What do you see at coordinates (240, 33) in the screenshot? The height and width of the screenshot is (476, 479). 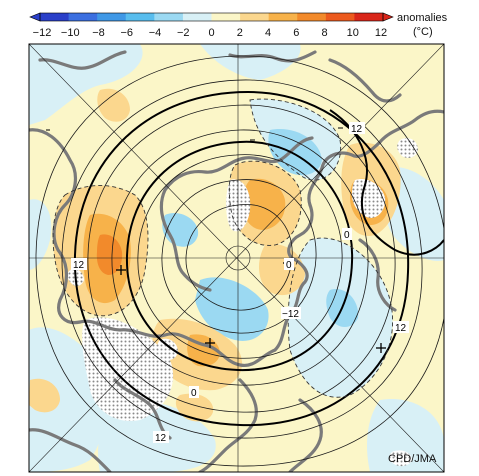 I see `color-scale-tick-label: 2` at bounding box center [240, 33].